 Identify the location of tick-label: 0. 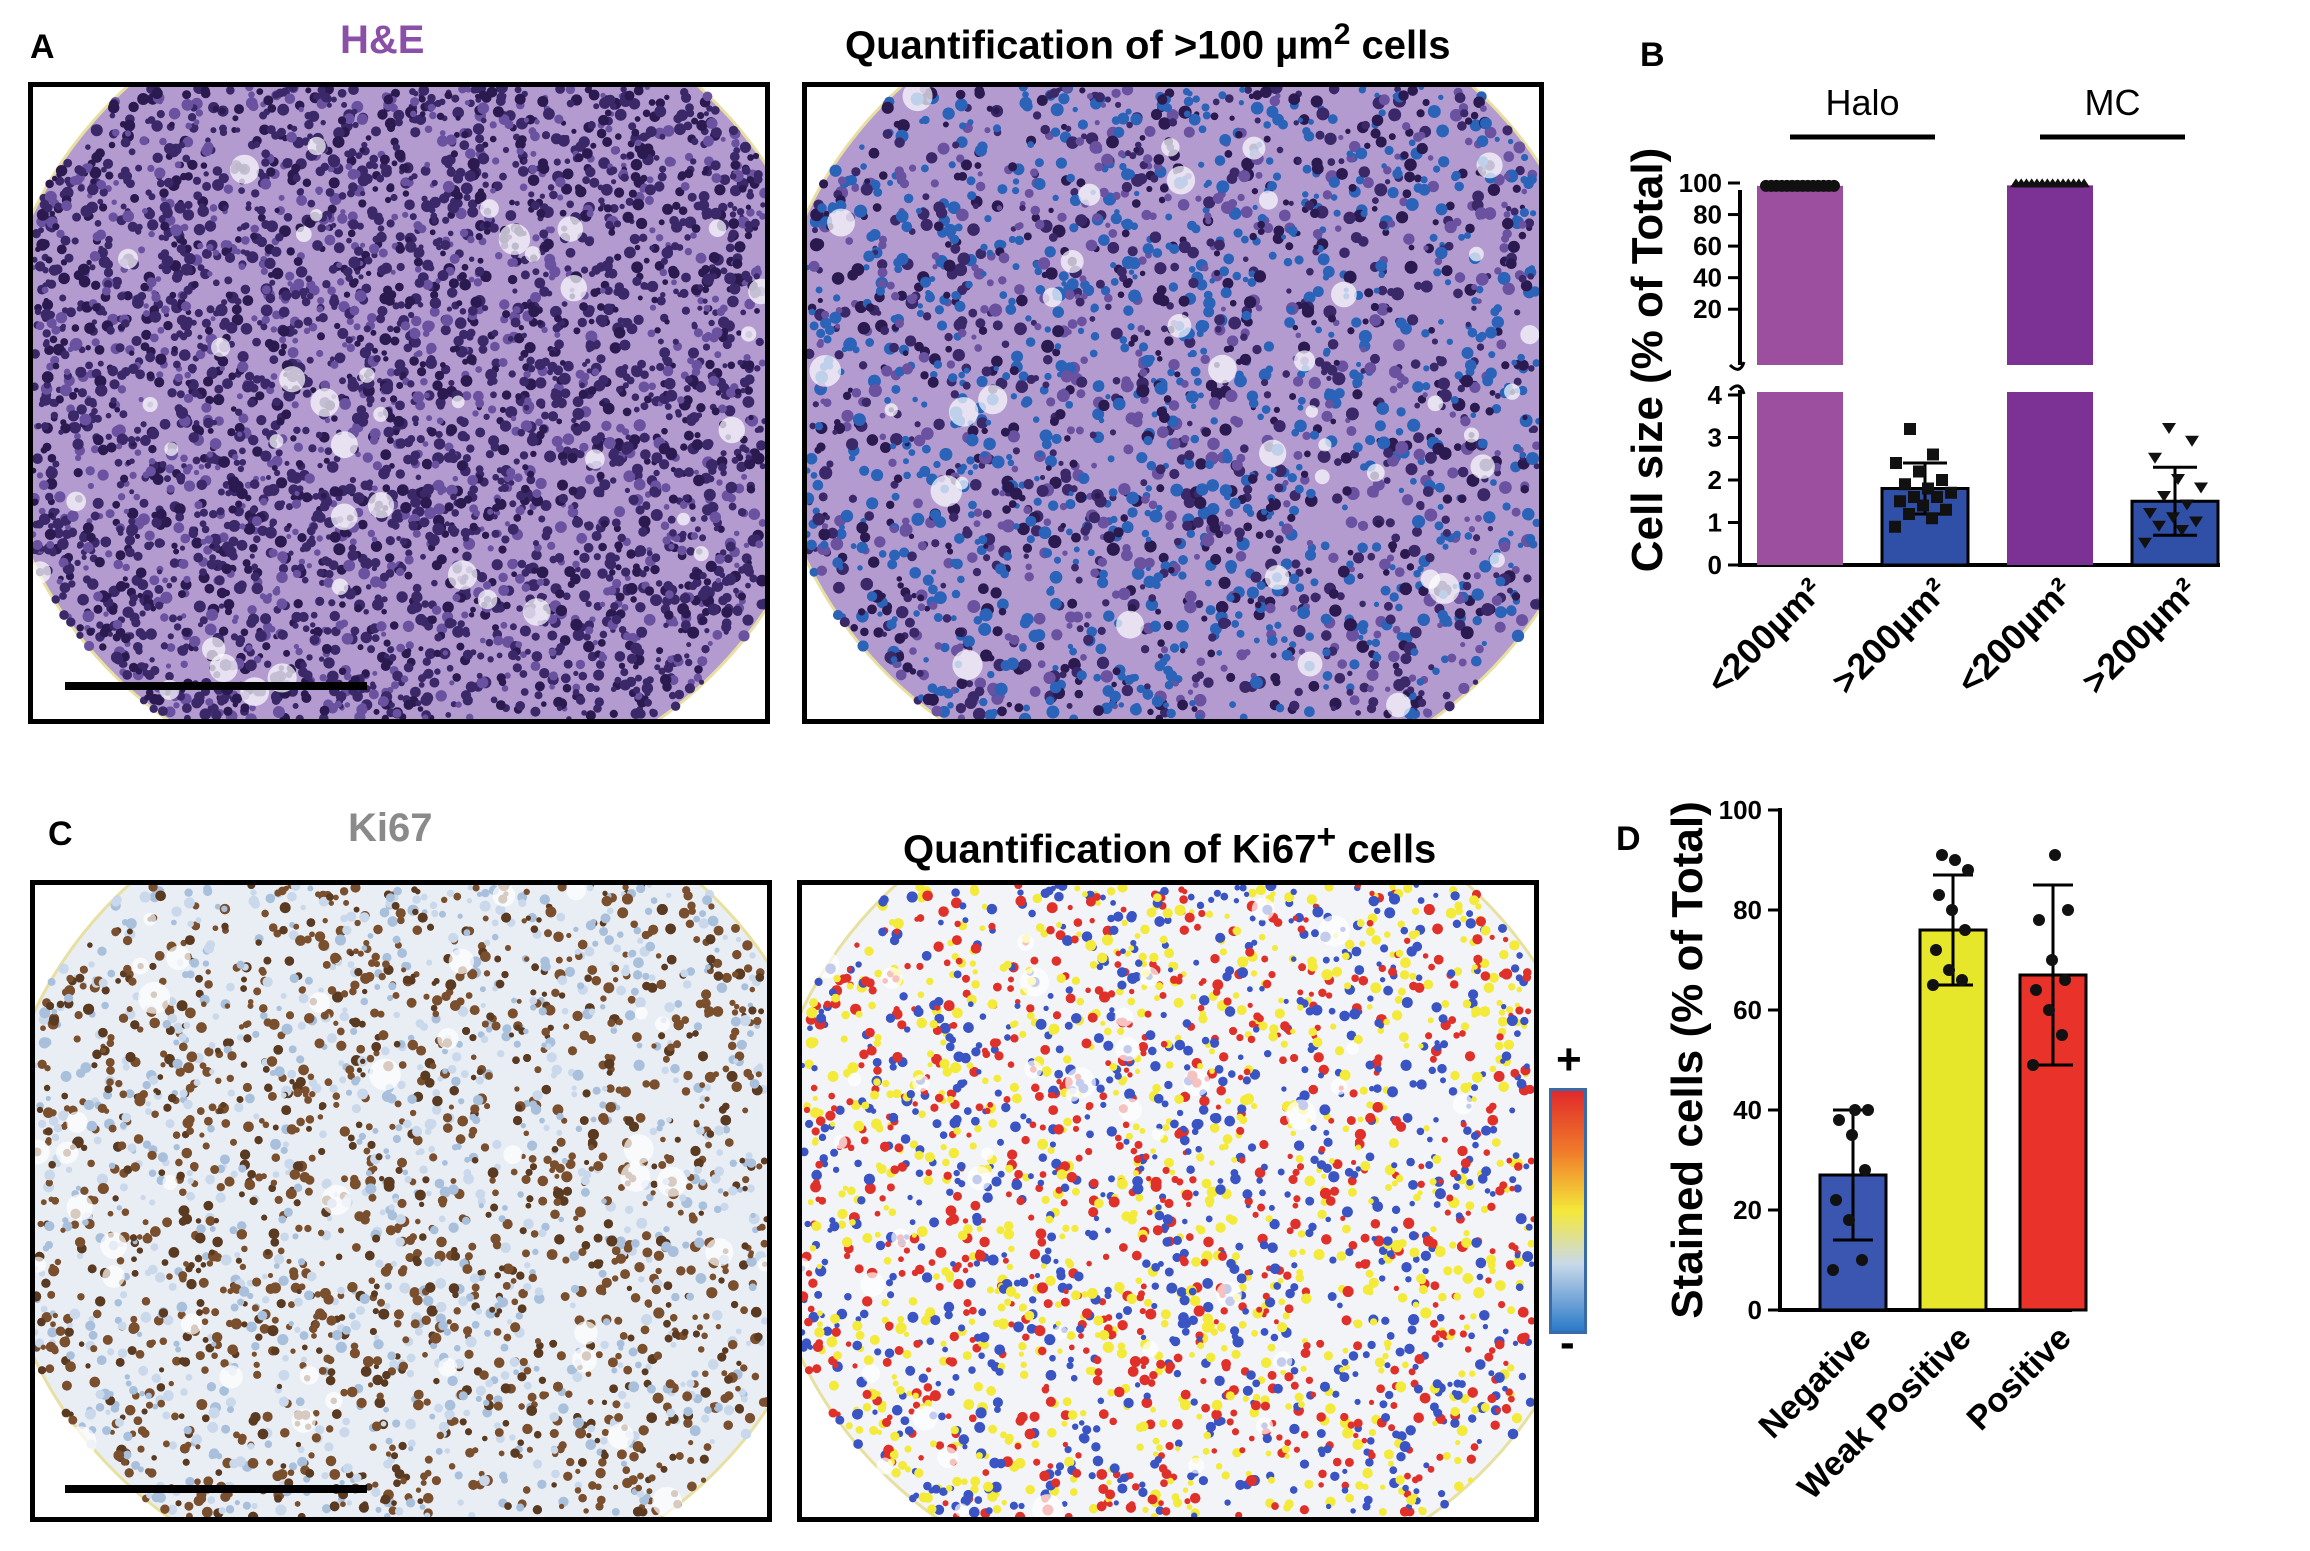
(1755, 1310).